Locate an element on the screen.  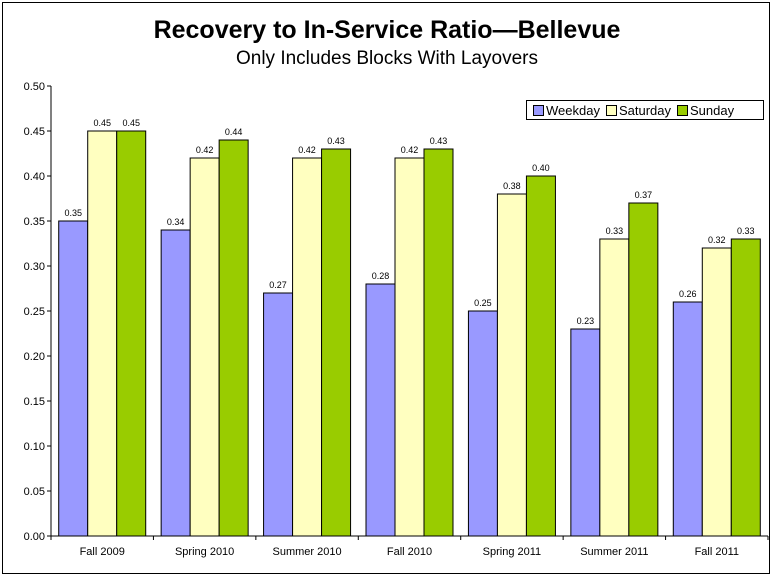
bar-data-label: 0.44 is located at coordinates (234, 132).